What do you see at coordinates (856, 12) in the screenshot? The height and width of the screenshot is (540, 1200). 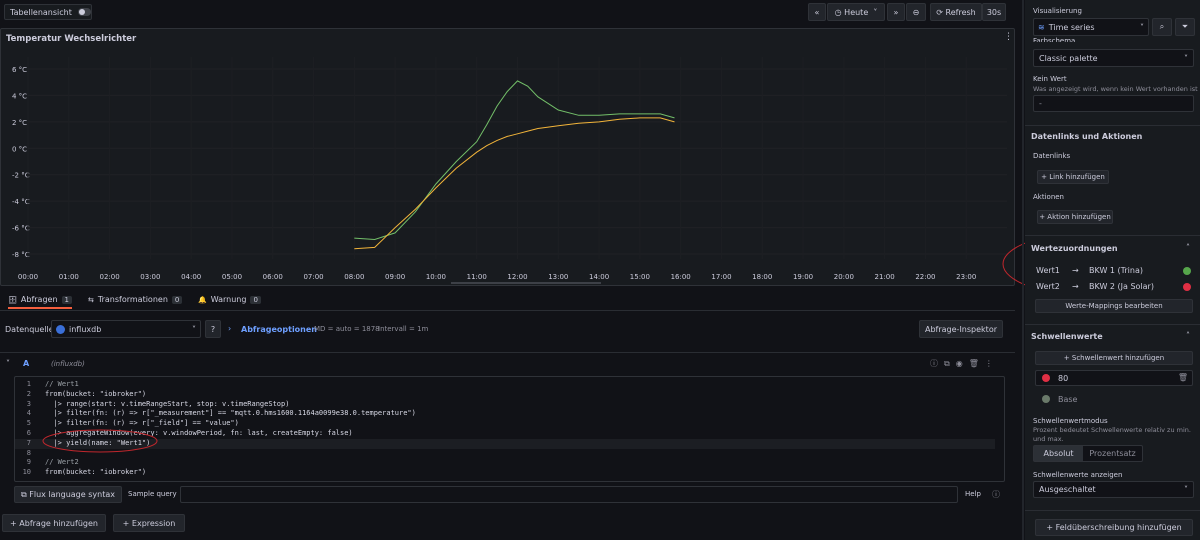 I see `time-picker: ◷ Heute ˅` at bounding box center [856, 12].